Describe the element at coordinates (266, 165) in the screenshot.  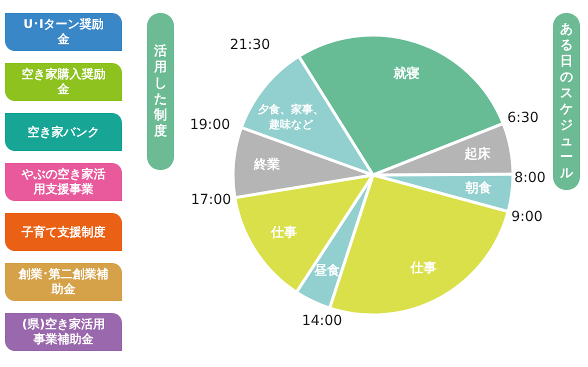
I see `slice-label: 終業` at that location.